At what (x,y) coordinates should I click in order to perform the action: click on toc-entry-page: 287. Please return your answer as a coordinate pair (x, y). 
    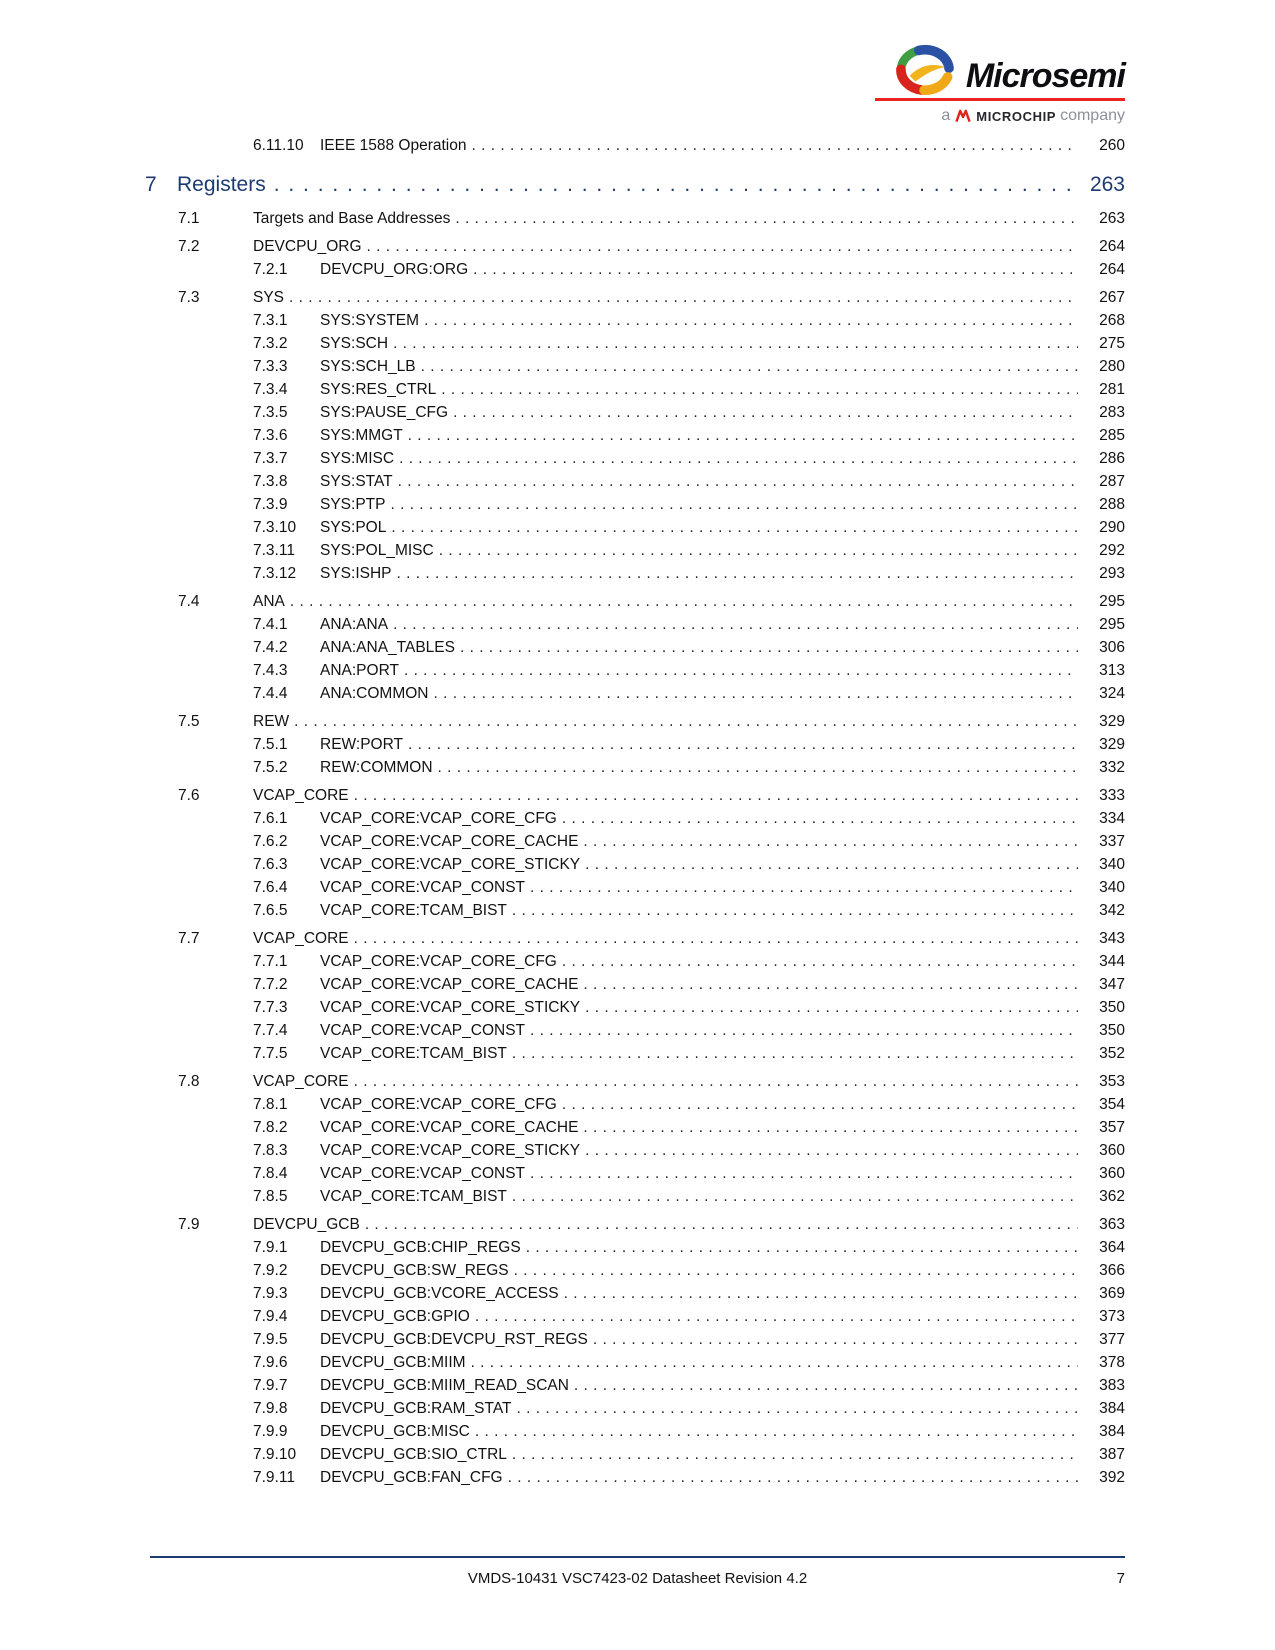
    Looking at the image, I should click on (1112, 481).